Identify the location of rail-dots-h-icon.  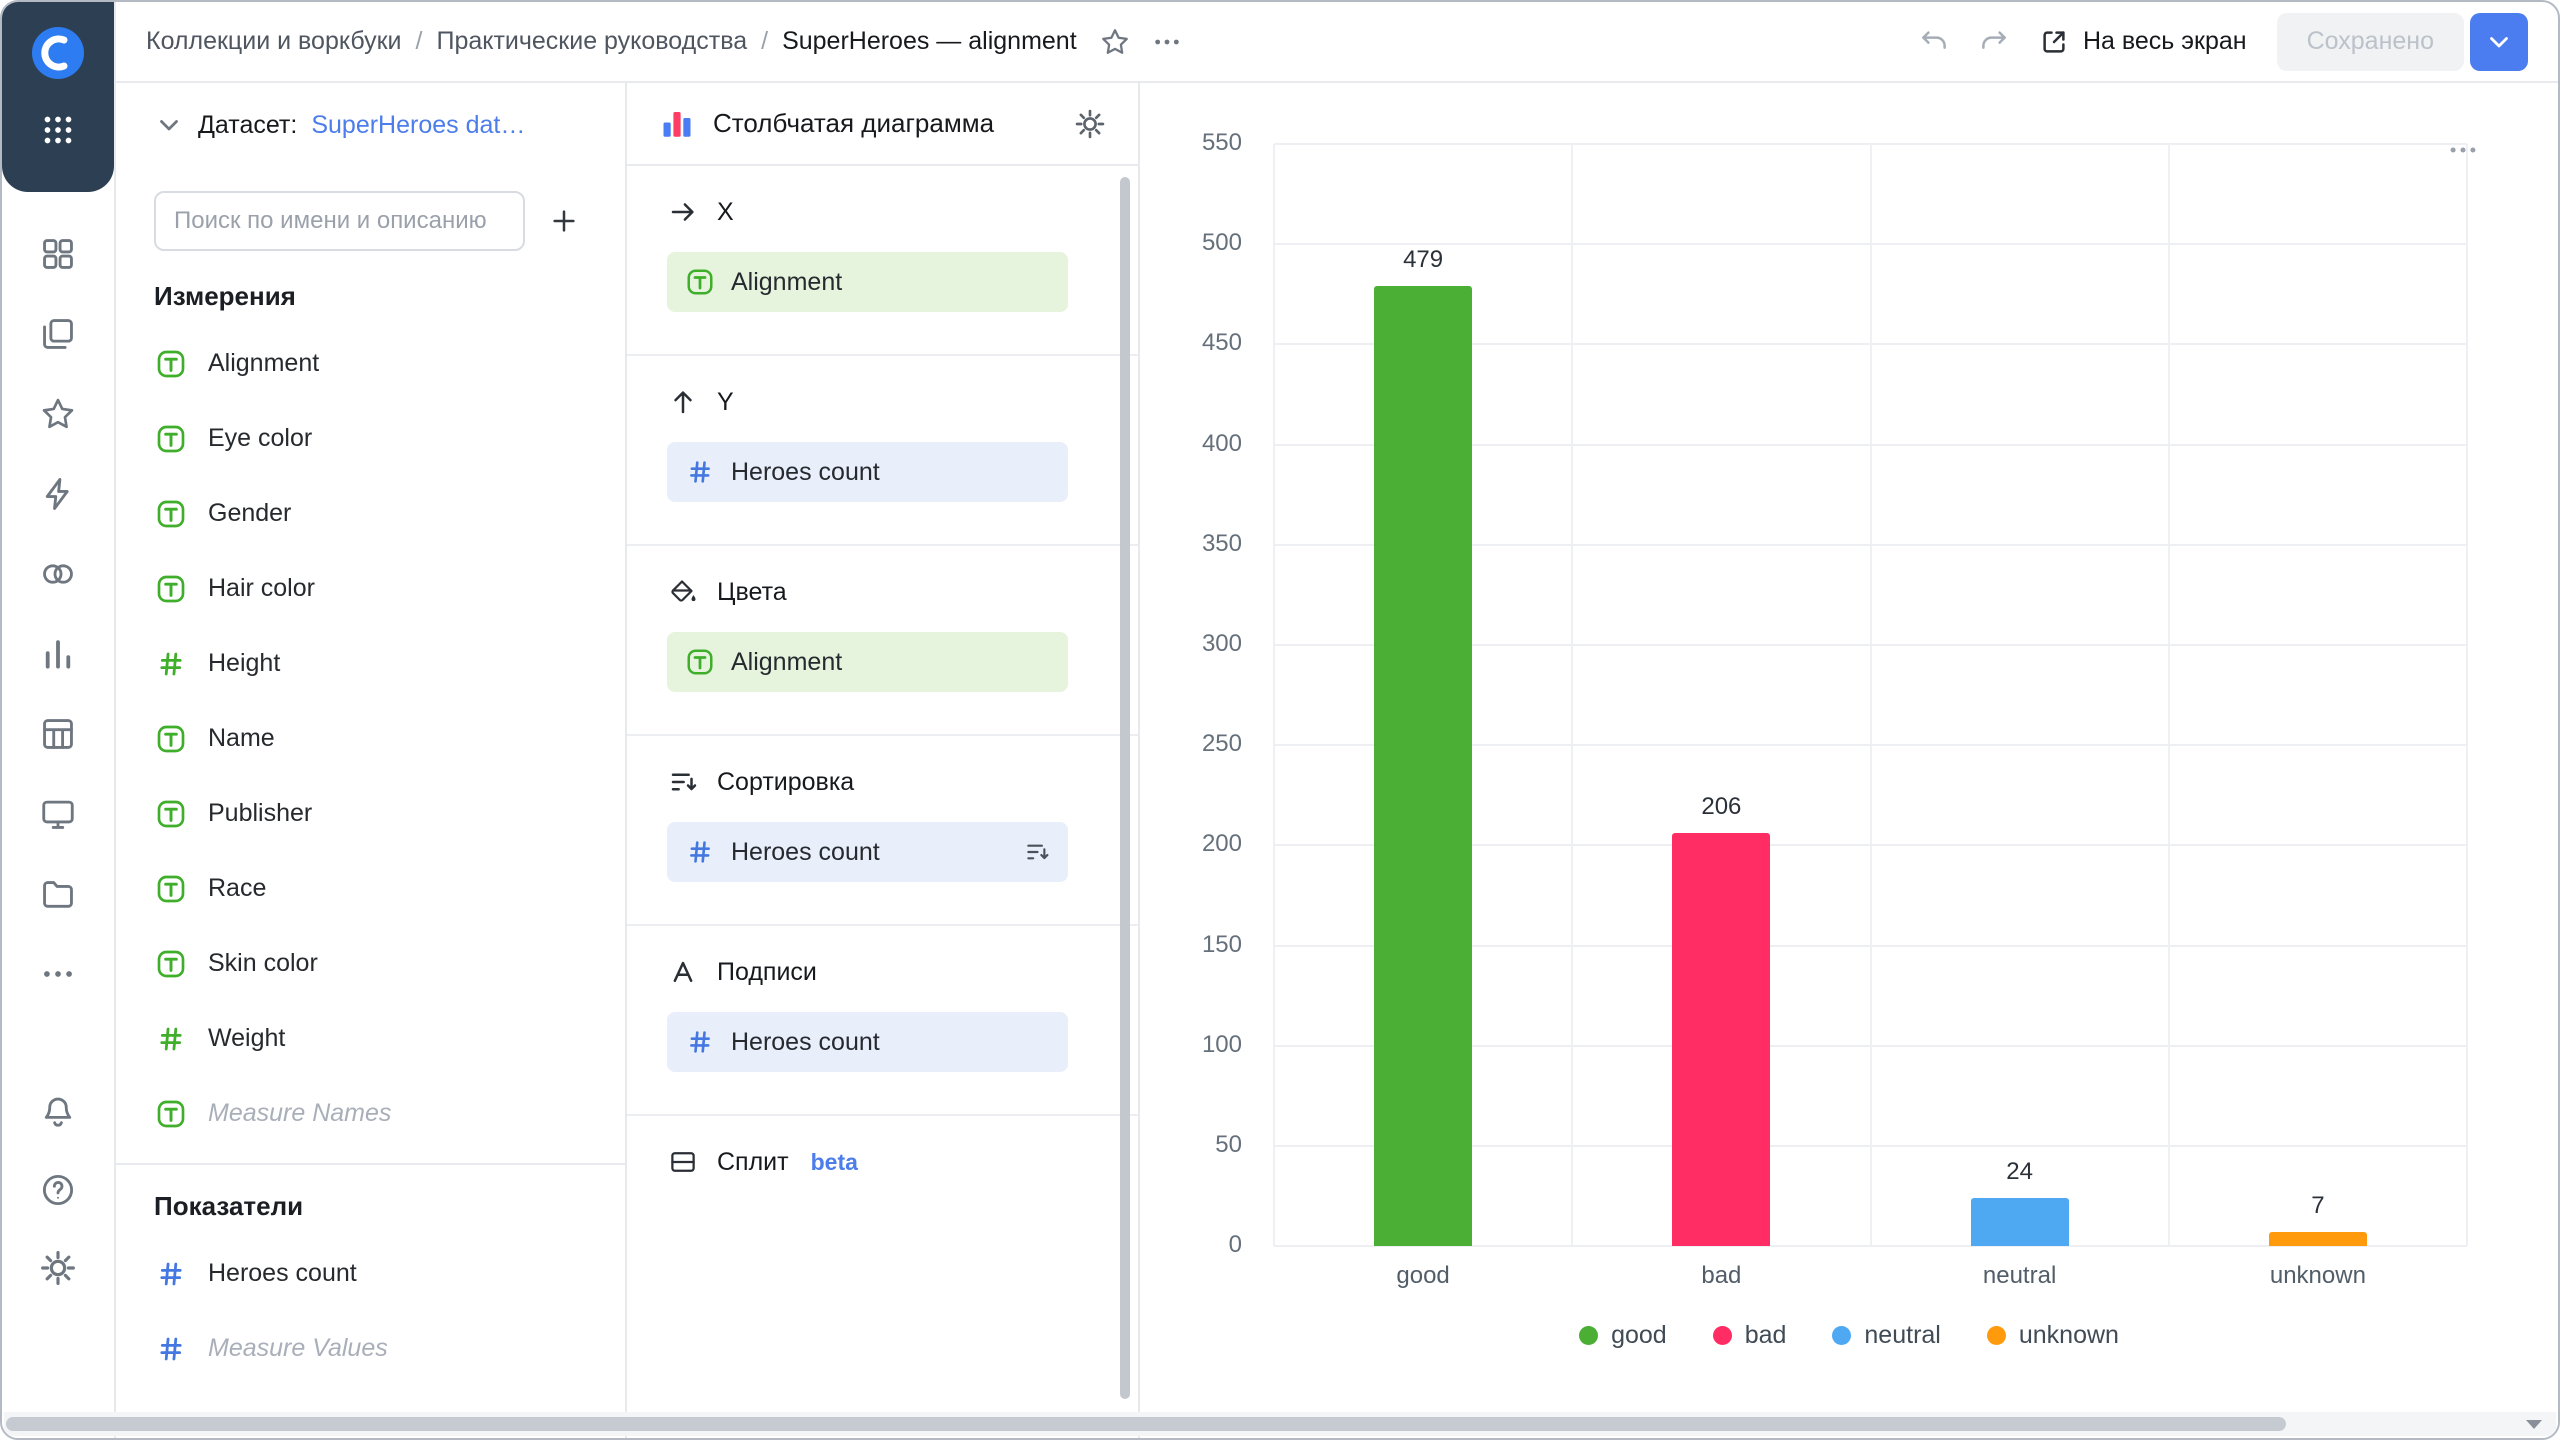
(58, 974).